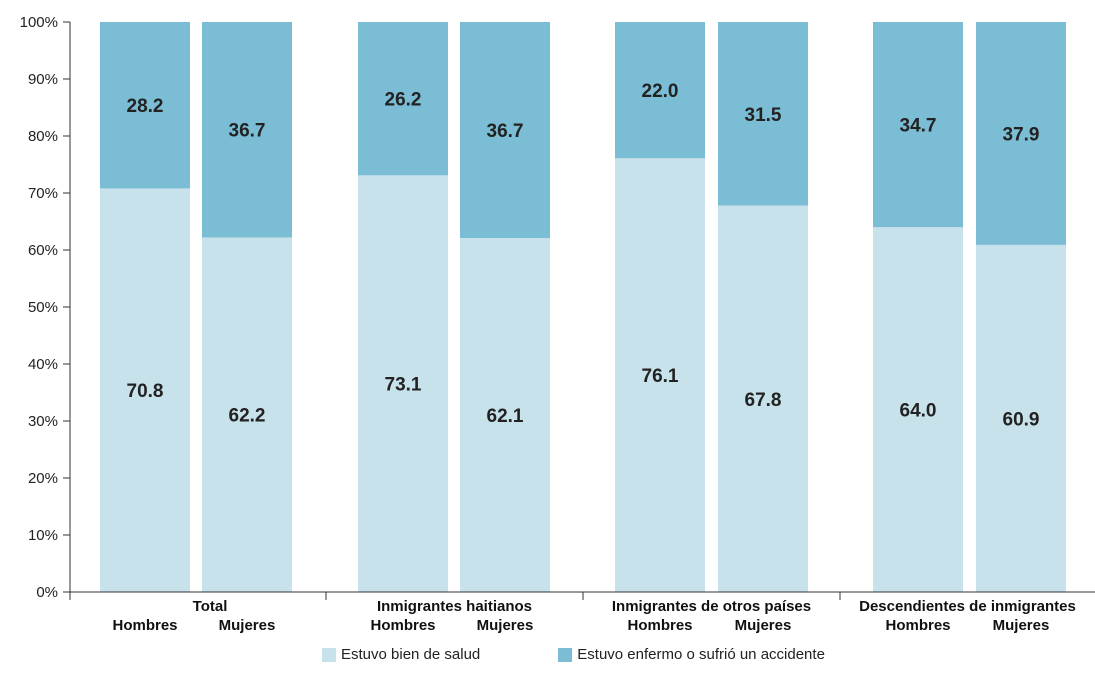  What do you see at coordinates (565, 654) in the screenshot?
I see `legend-swatch-enfermo` at bounding box center [565, 654].